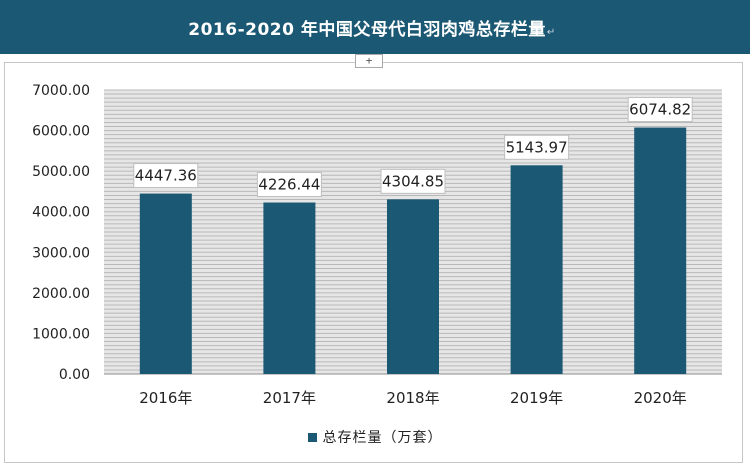 The height and width of the screenshot is (471, 750). I want to click on data-label: 4226.44, so click(289, 185).